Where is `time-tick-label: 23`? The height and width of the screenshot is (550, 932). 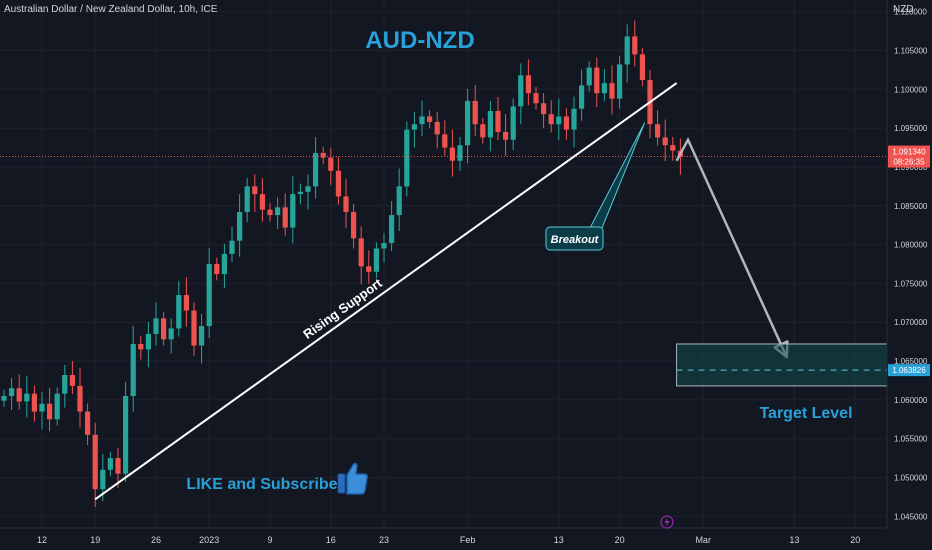
time-tick-label: 23 is located at coordinates (384, 540).